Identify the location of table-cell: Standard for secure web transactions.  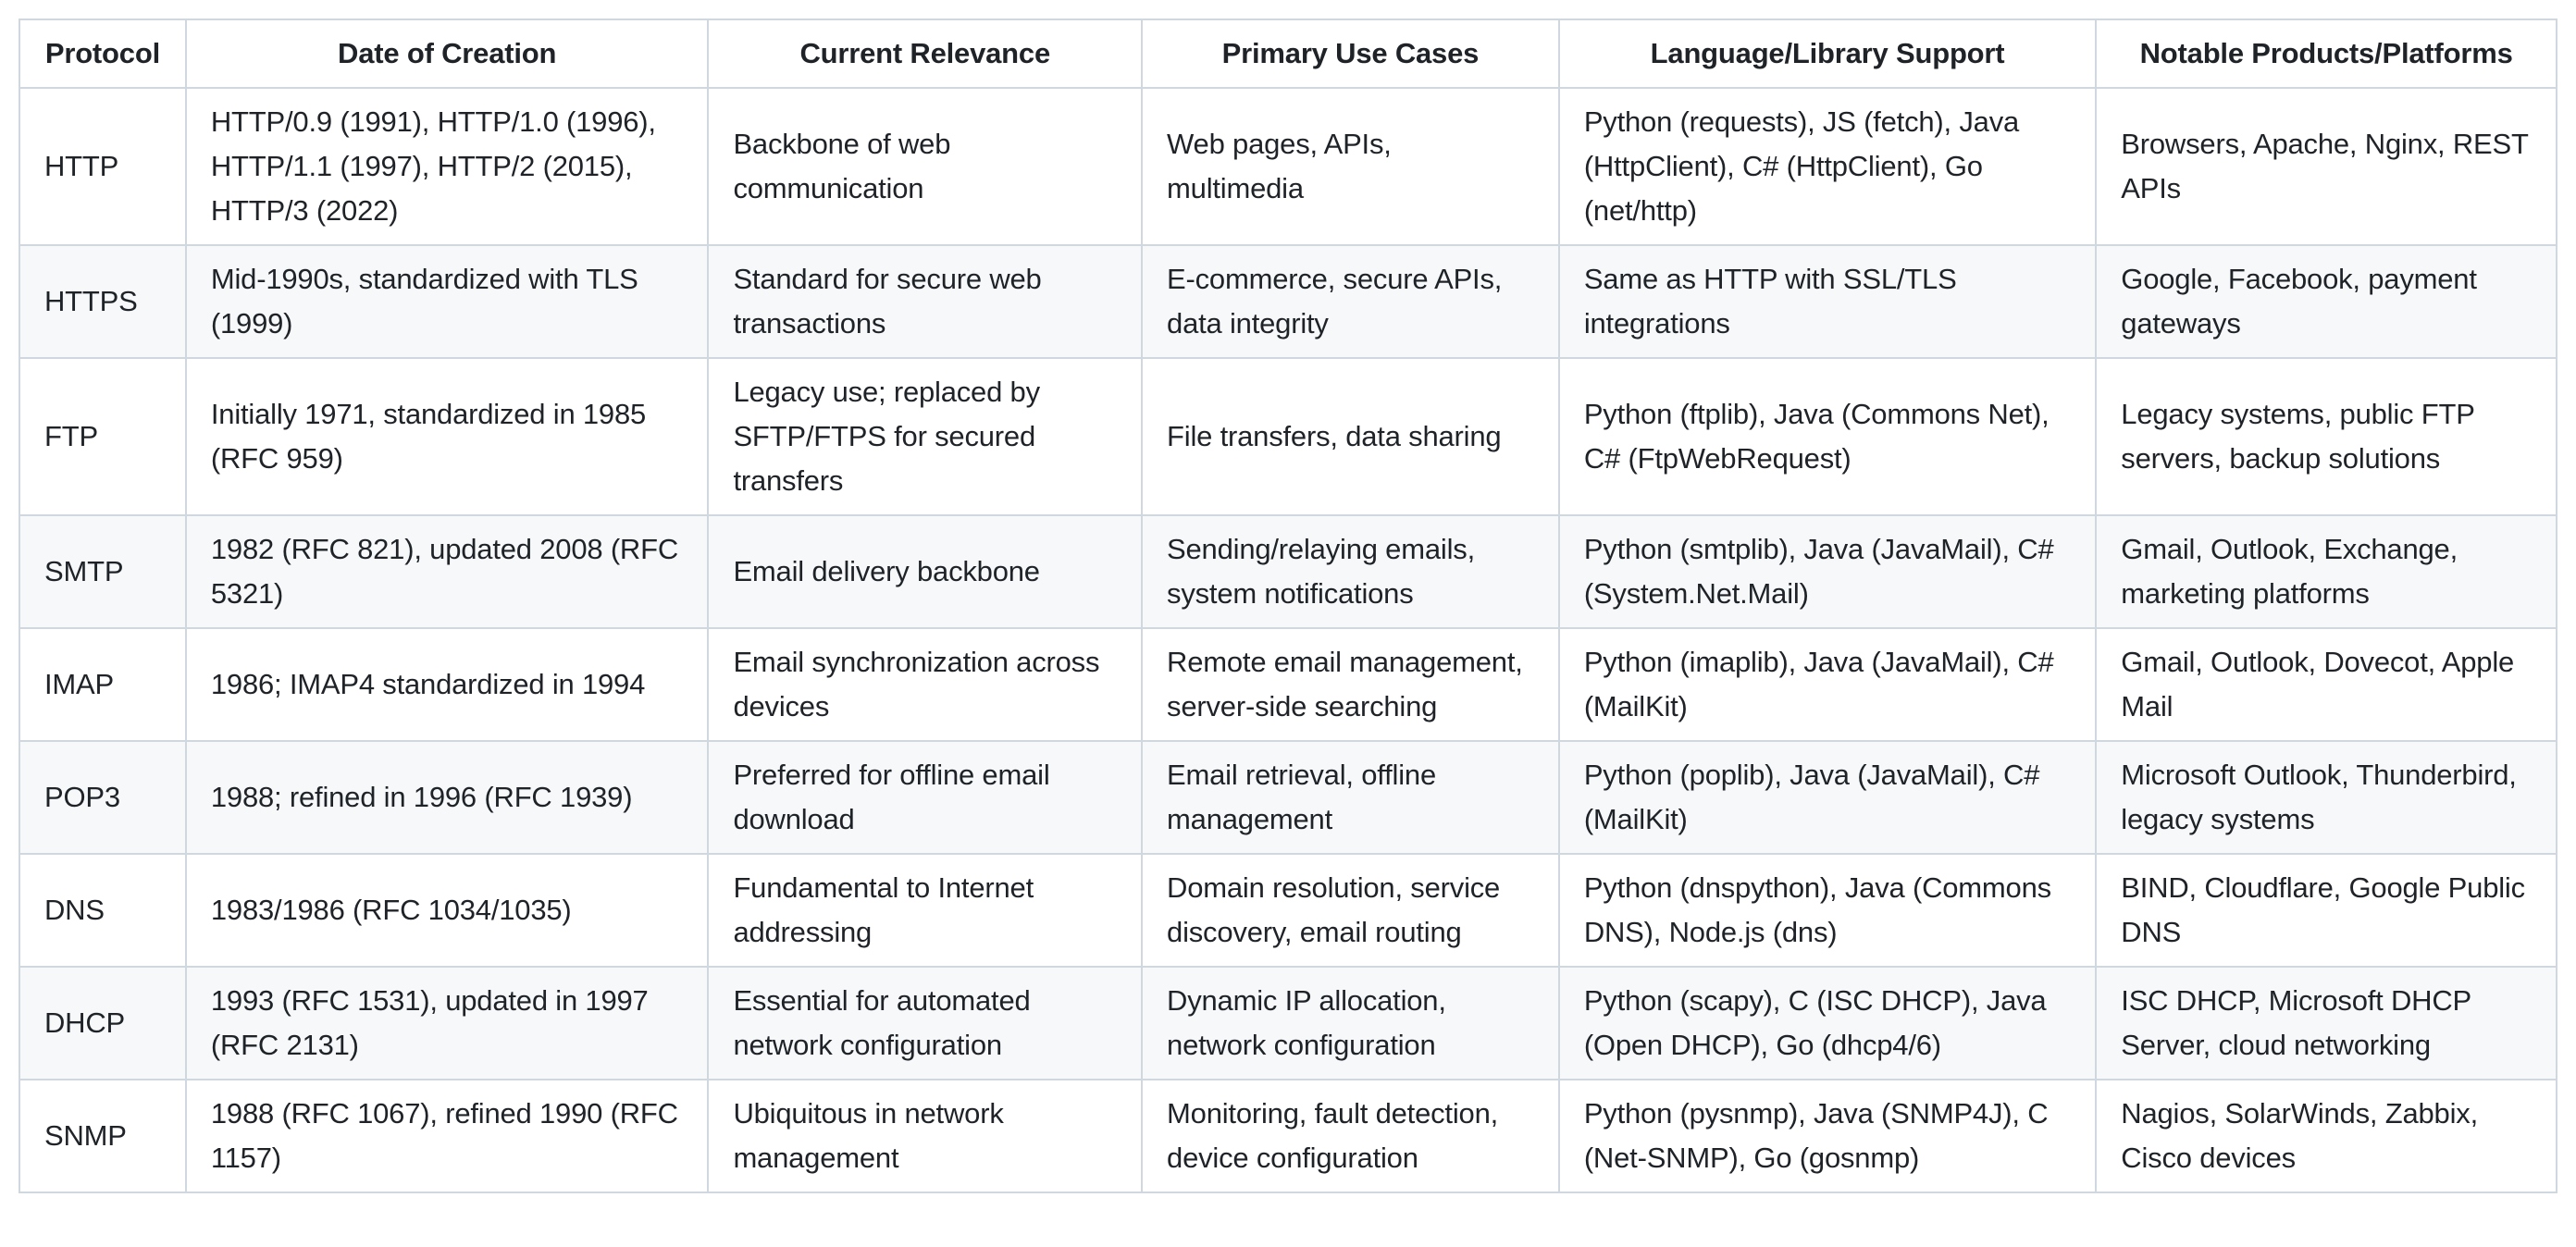
(926, 301).